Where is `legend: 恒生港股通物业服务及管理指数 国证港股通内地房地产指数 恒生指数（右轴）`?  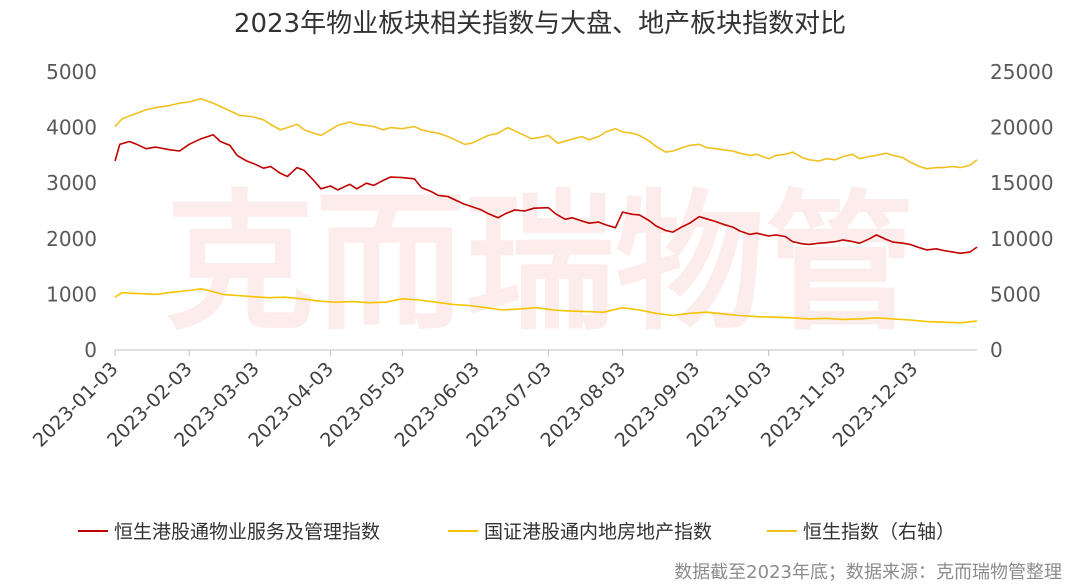 legend: 恒生港股通物业服务及管理指数 国证港股通内地房地产指数 恒生指数（右轴） is located at coordinates (516, 532).